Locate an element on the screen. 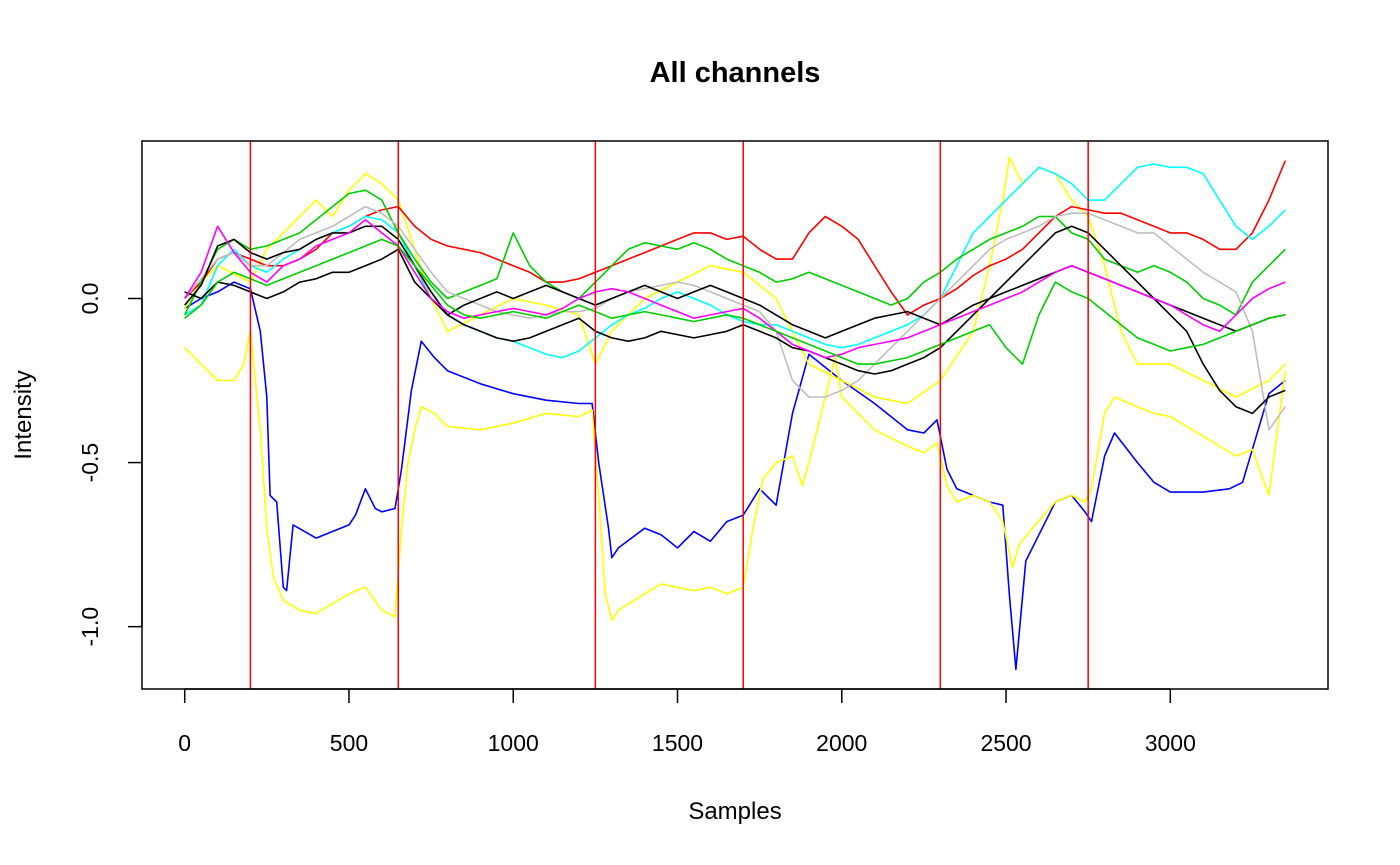  x-tick-label: 0 is located at coordinates (184, 743).